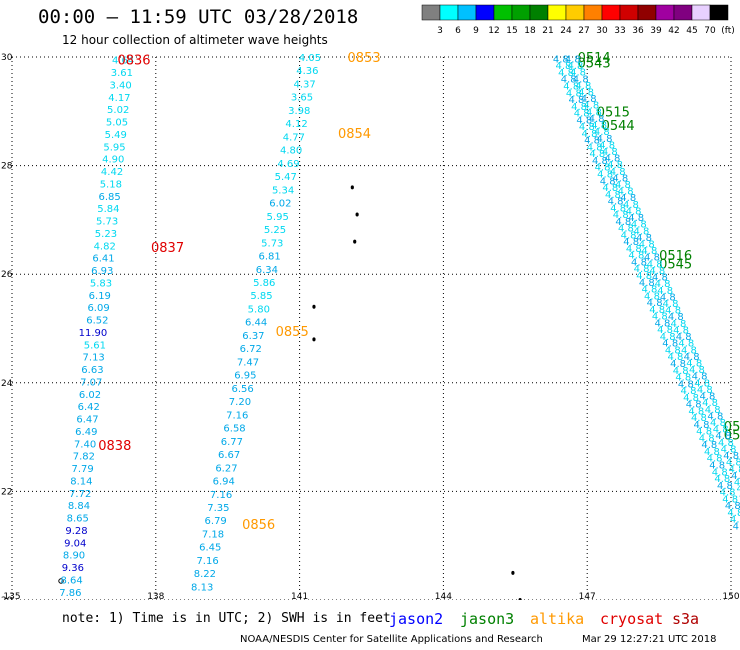 The width and height of the screenshot is (740, 650). What do you see at coordinates (103, 259) in the screenshot?
I see `swh-value-label: 6.41` at bounding box center [103, 259].